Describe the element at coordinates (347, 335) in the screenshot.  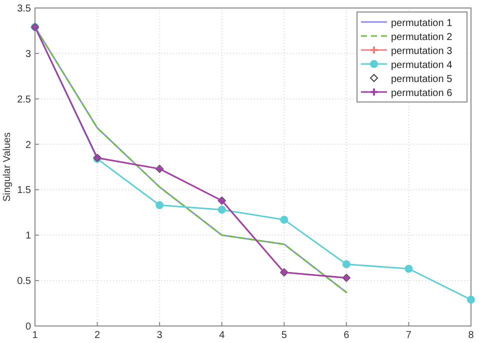
I see `x-tick-label: 6` at that location.